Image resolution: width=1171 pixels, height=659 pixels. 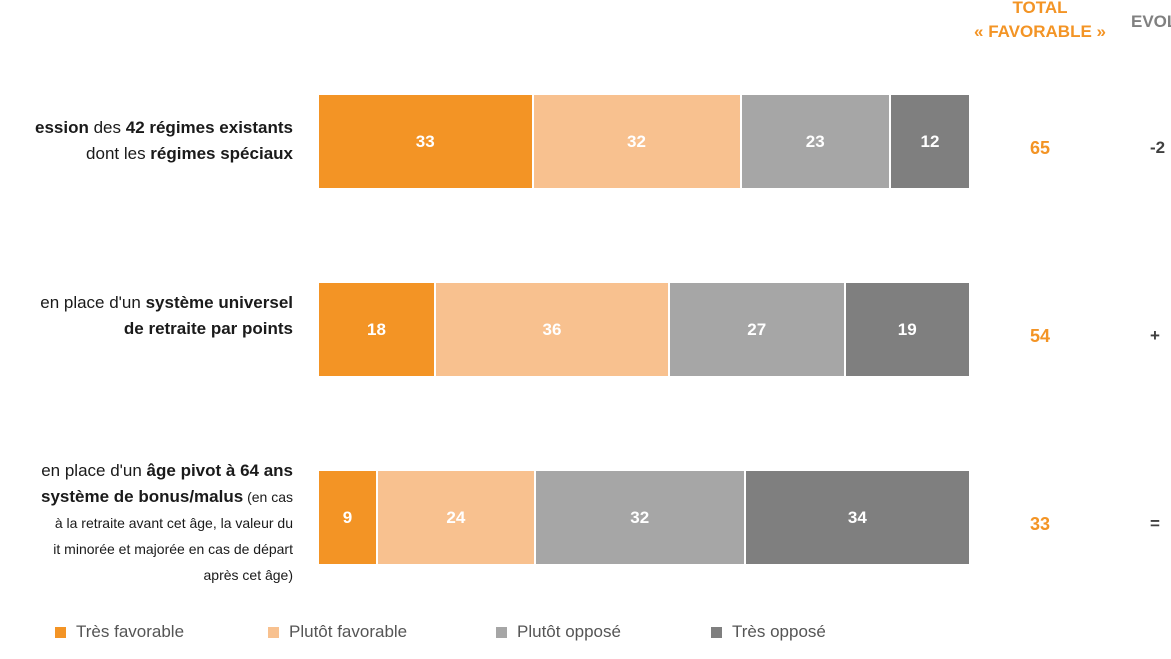 I want to click on label-text: âge pivot à 64 ans, so click(x=219, y=470).